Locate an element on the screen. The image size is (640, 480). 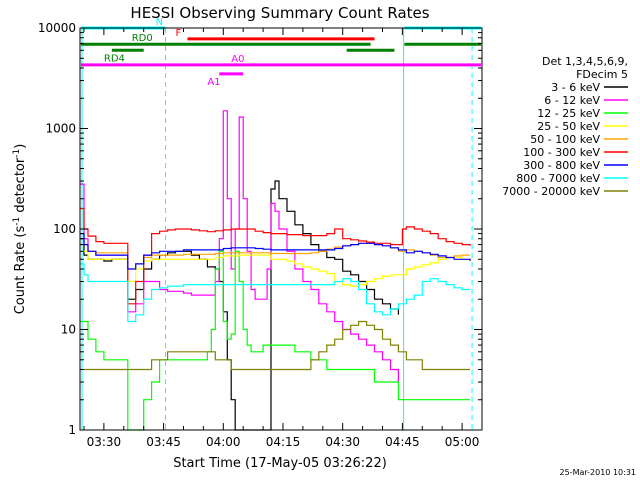
flag-label-n: N is located at coordinates (159, 22).